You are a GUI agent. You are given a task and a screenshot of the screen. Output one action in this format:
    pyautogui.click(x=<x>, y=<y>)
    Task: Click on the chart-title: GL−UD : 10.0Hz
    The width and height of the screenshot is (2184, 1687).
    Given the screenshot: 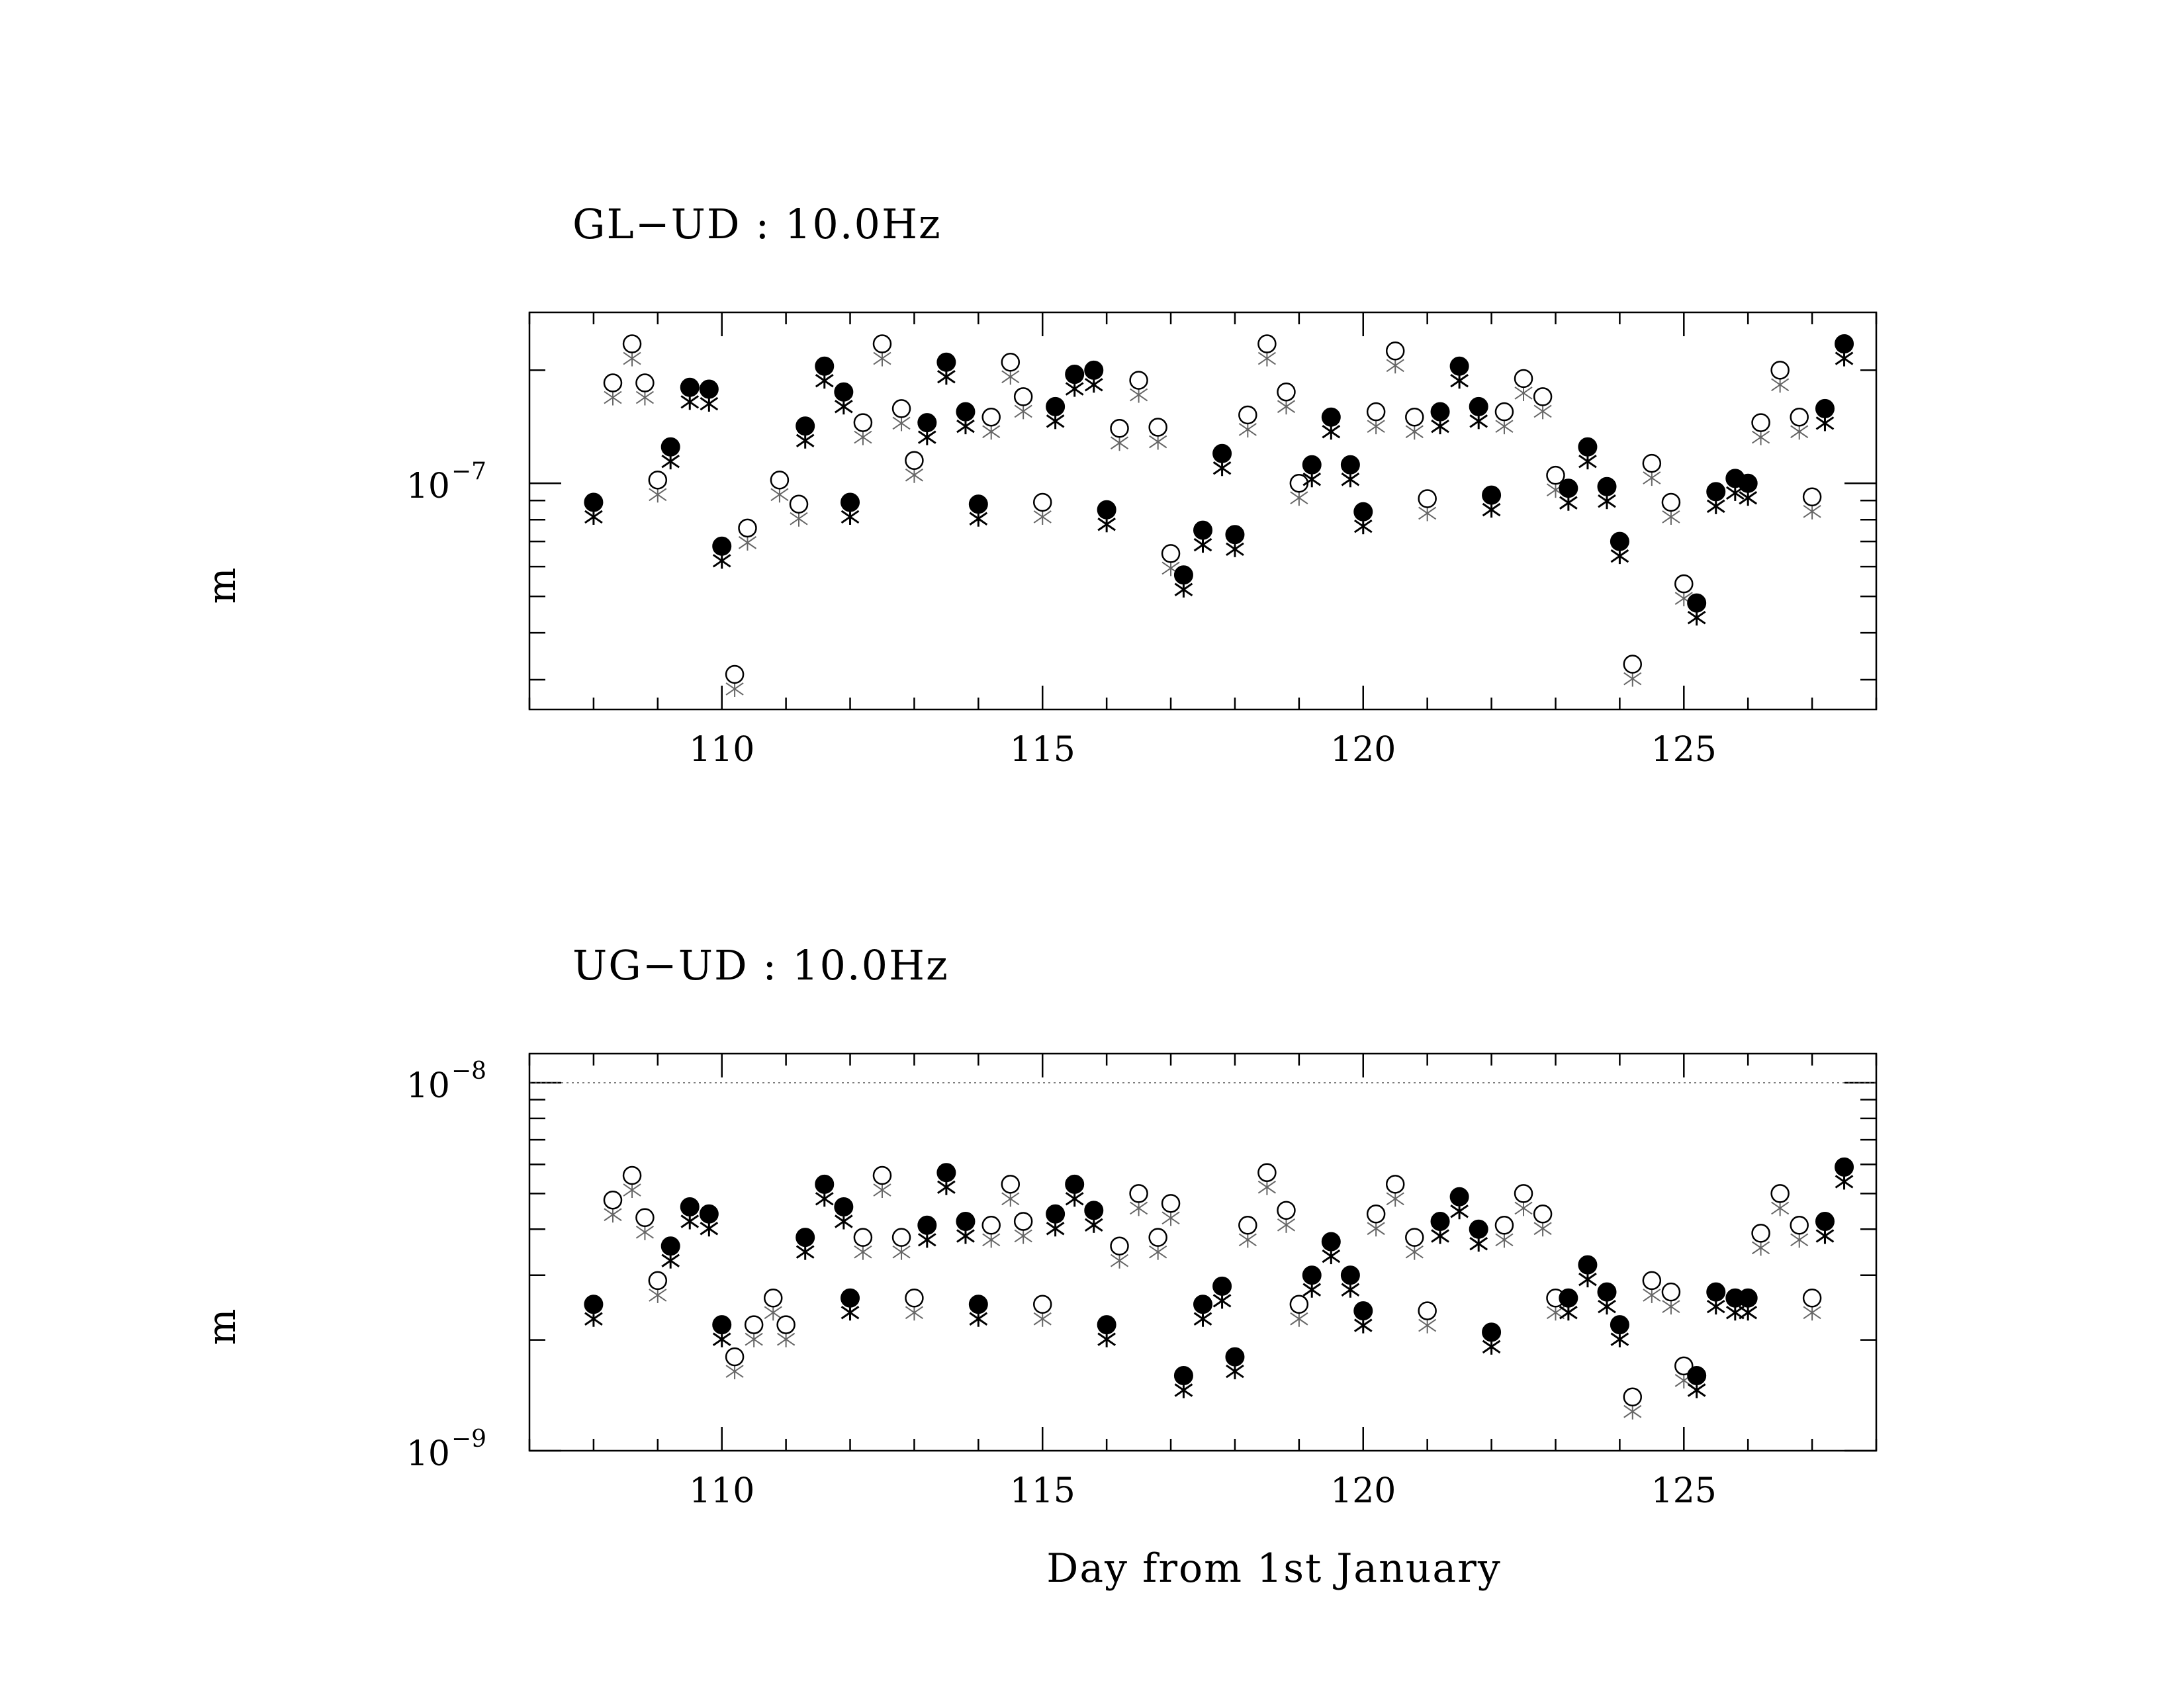 What is the action you would take?
    pyautogui.click(x=757, y=224)
    